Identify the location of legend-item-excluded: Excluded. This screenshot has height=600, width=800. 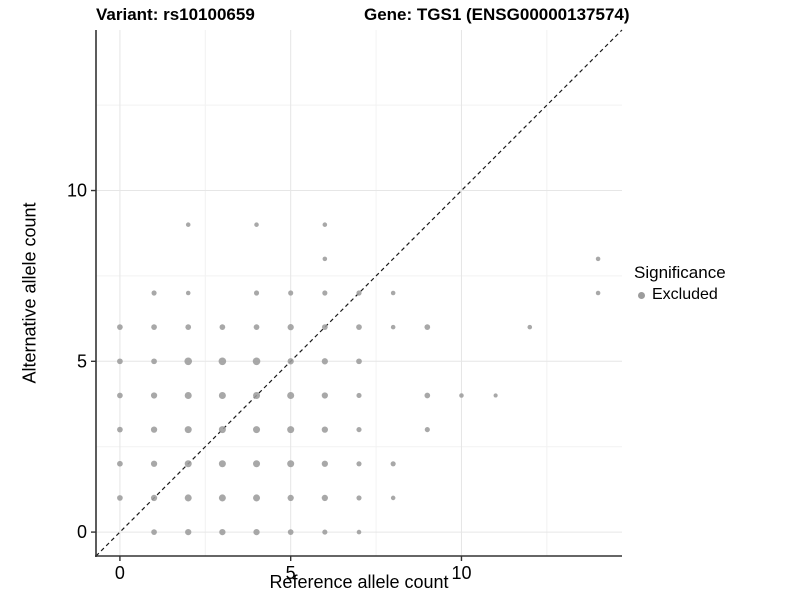
(680, 295).